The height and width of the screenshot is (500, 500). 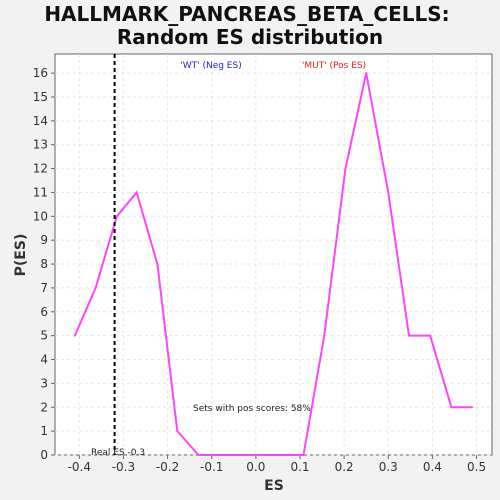 I want to click on y-tick-label: 0, so click(x=44, y=455).